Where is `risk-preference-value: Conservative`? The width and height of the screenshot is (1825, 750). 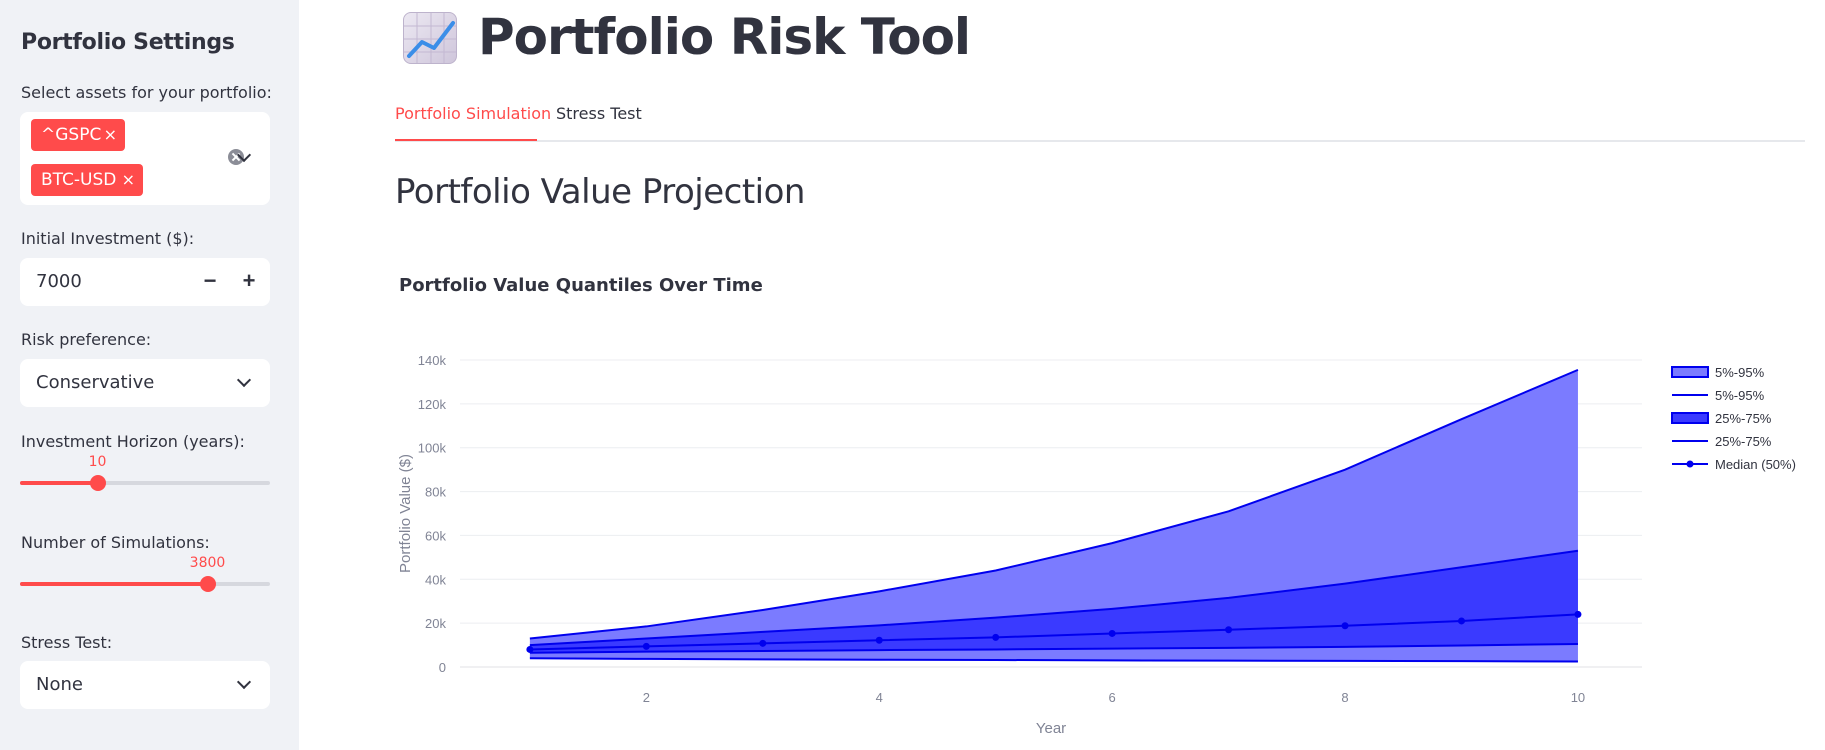
risk-preference-value: Conservative is located at coordinates (95, 382).